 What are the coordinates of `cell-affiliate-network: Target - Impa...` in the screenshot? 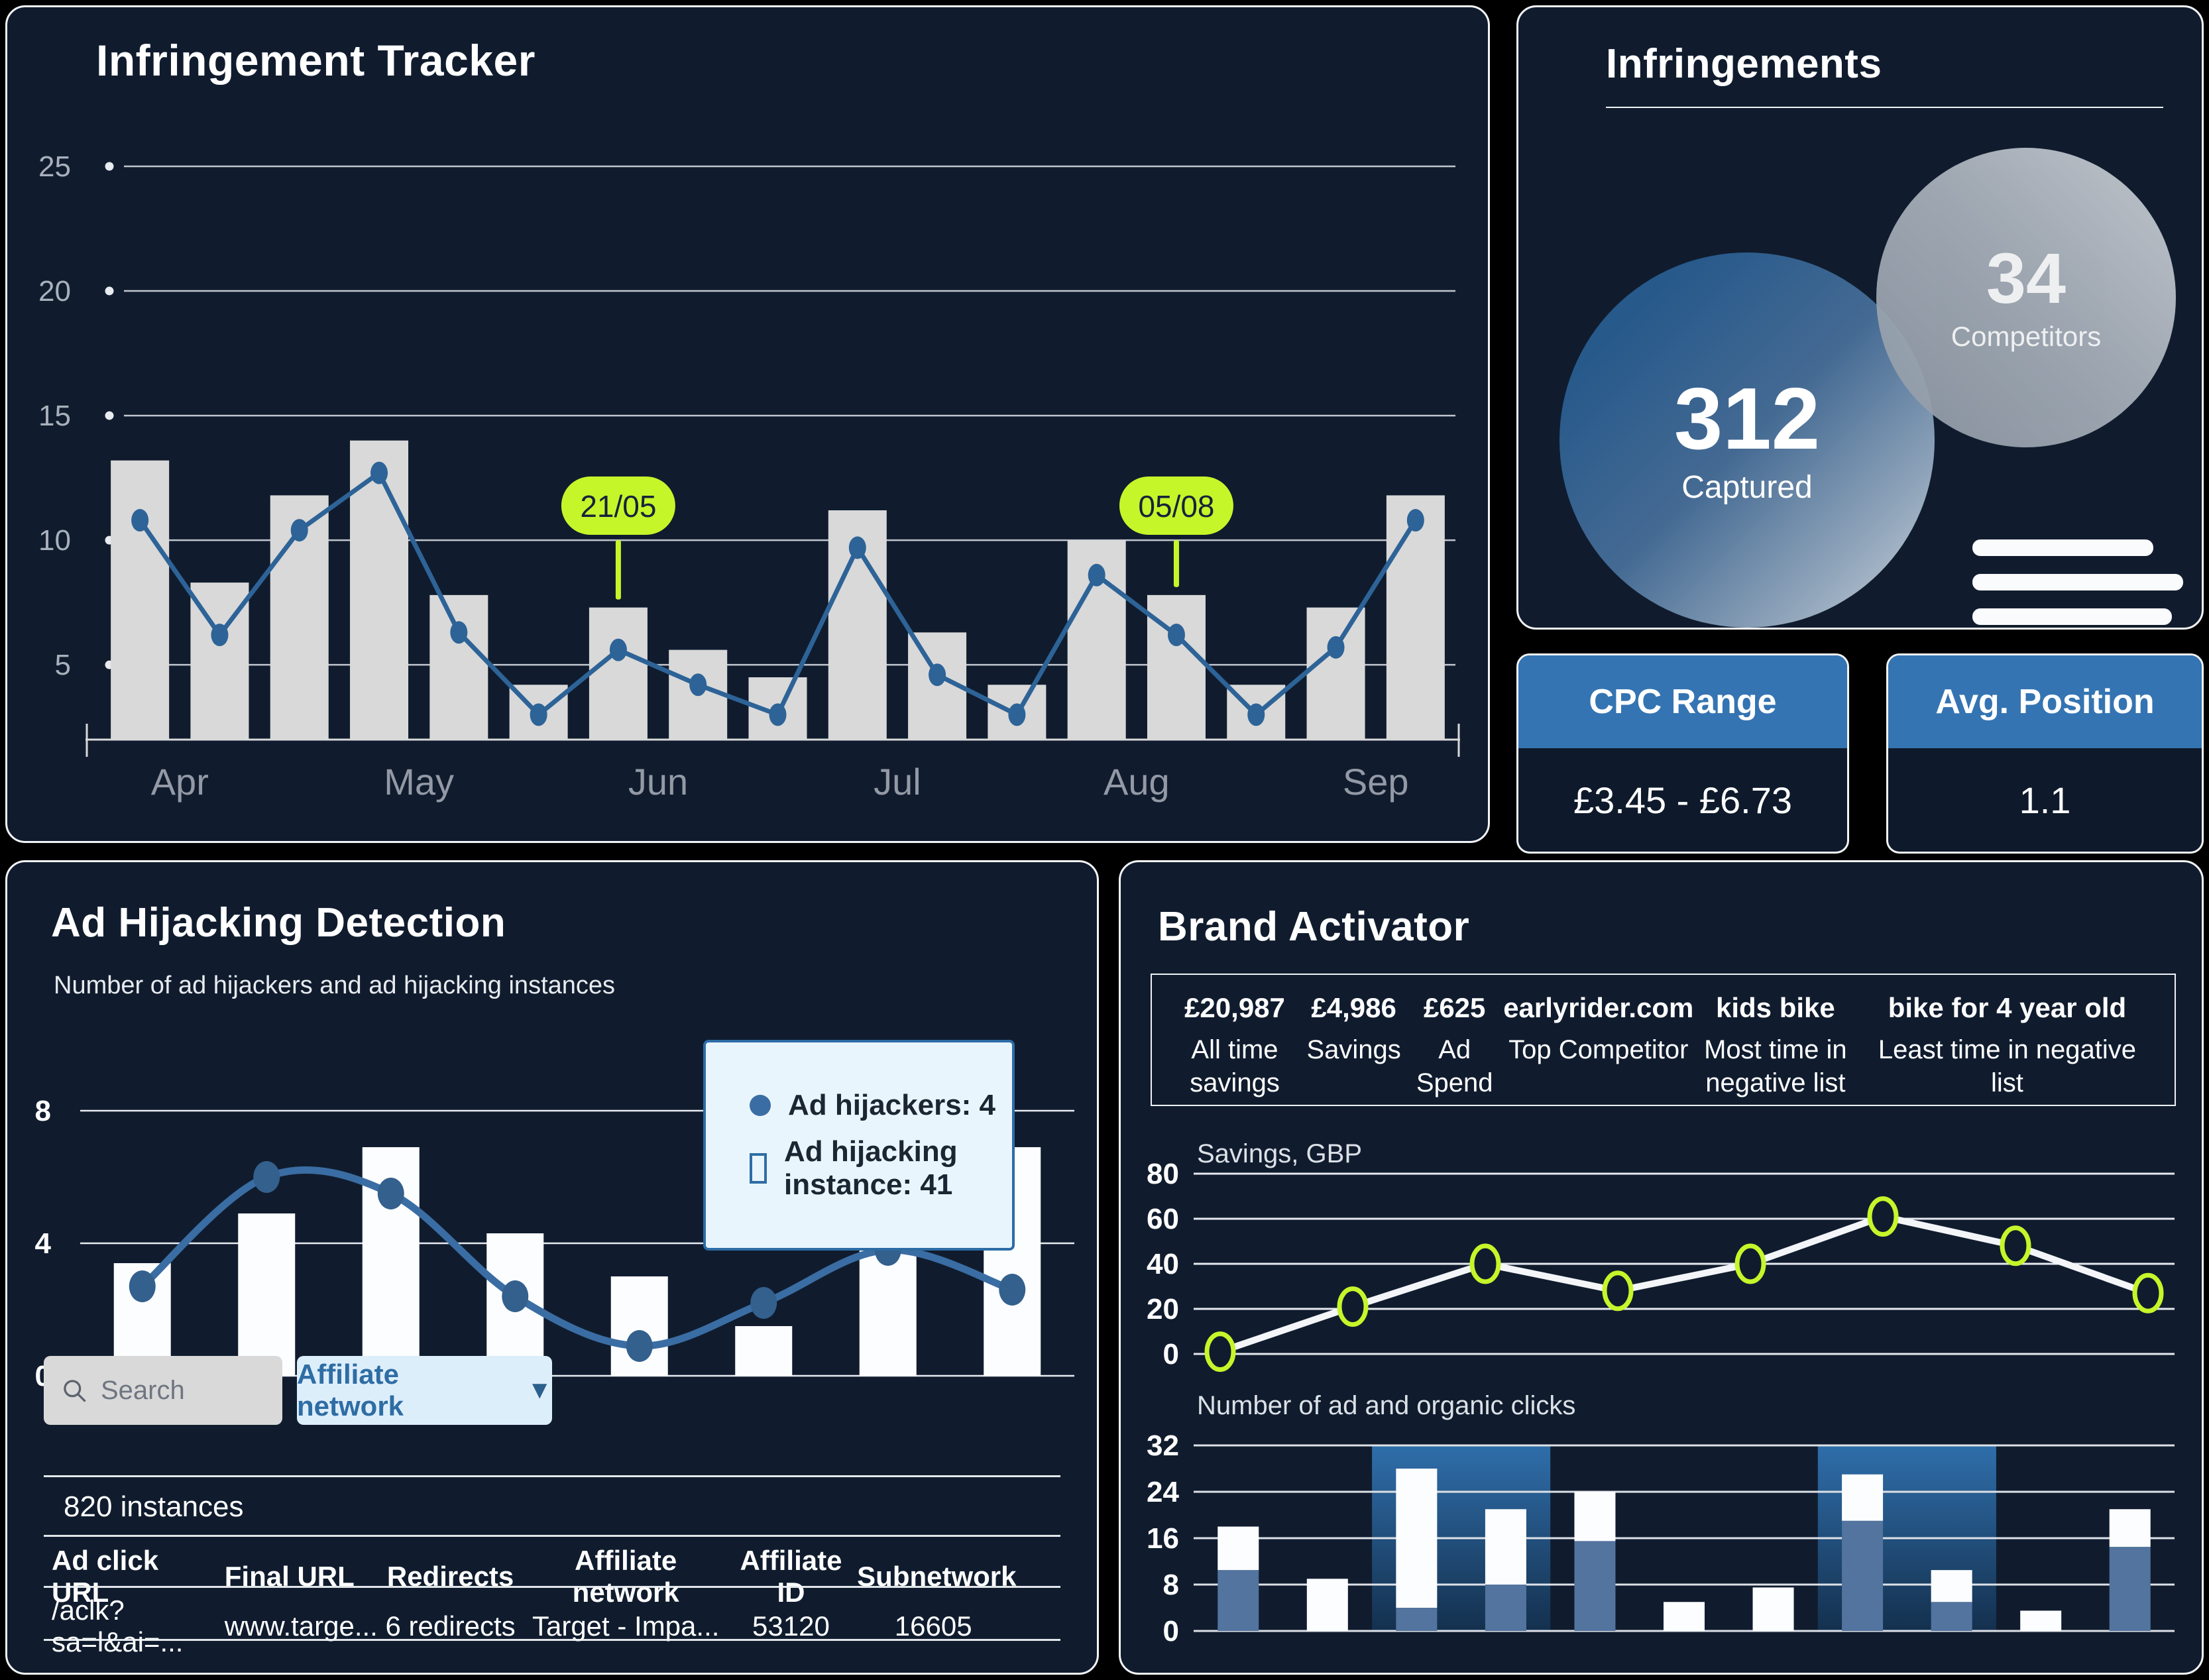 It's located at (626, 1626).